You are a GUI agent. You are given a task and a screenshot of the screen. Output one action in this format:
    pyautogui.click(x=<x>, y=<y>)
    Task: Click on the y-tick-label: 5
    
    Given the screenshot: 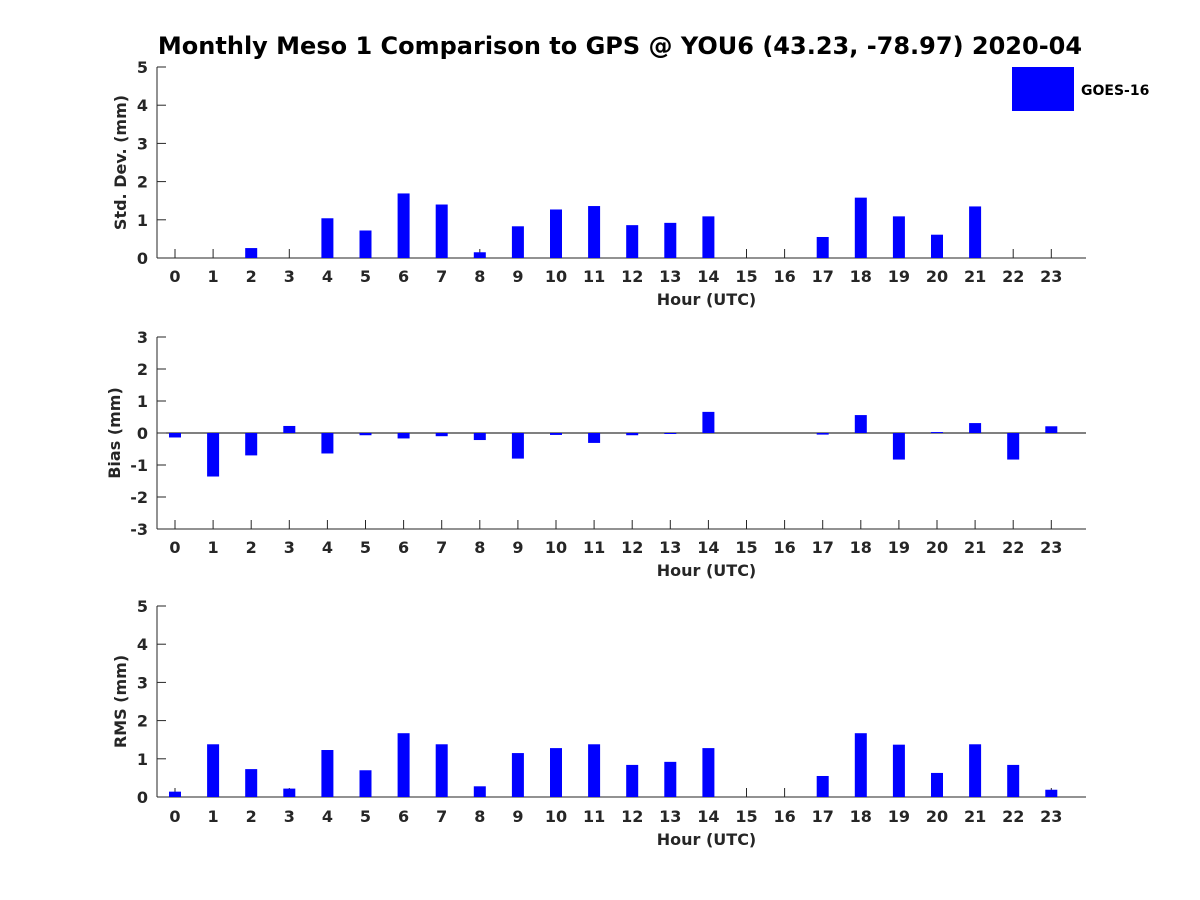 What is the action you would take?
    pyautogui.click(x=142, y=67)
    